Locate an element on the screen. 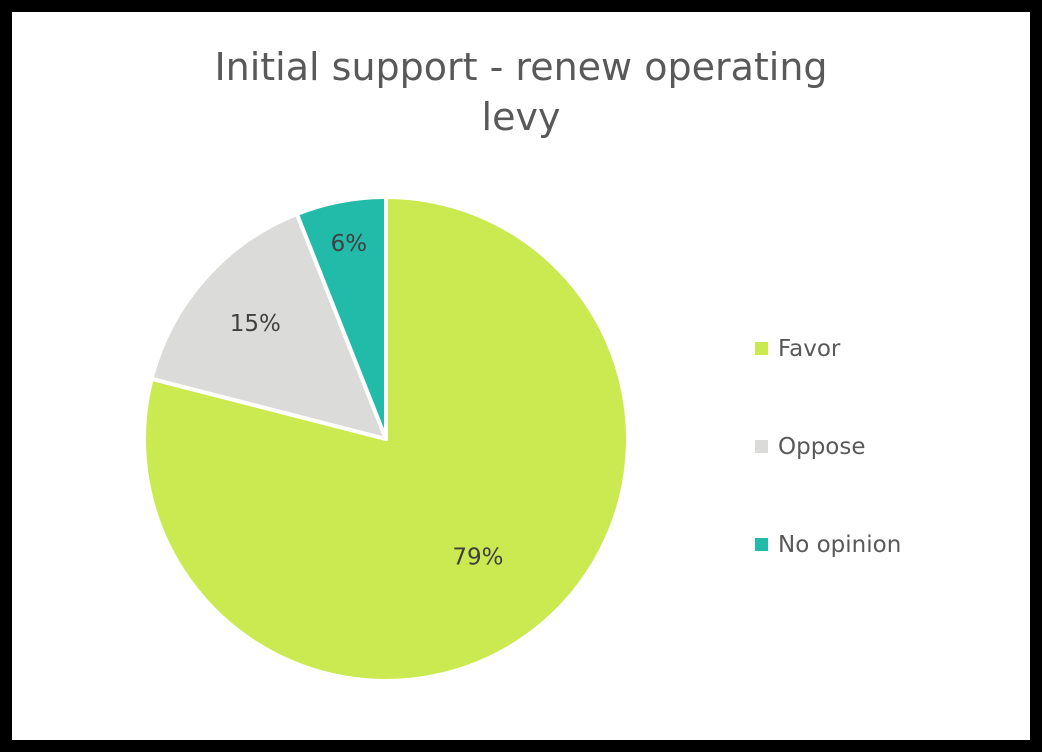  legend-swatch-oppose is located at coordinates (761, 446).